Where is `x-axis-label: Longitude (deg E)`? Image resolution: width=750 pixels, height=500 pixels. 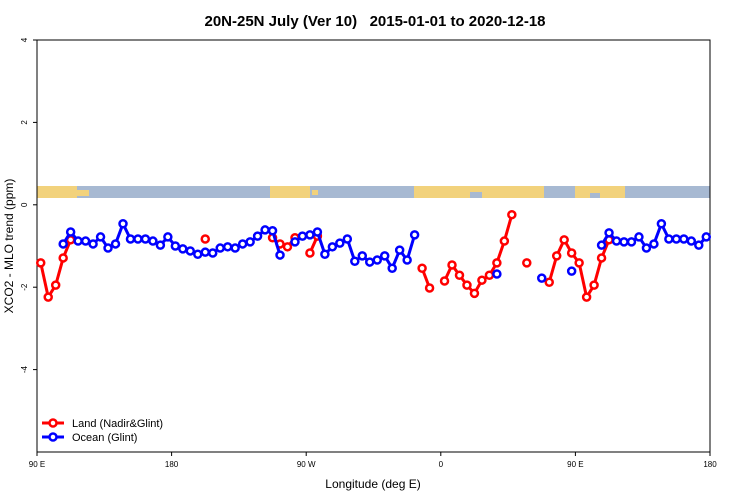 x-axis-label: Longitude (deg E) is located at coordinates (372, 484).